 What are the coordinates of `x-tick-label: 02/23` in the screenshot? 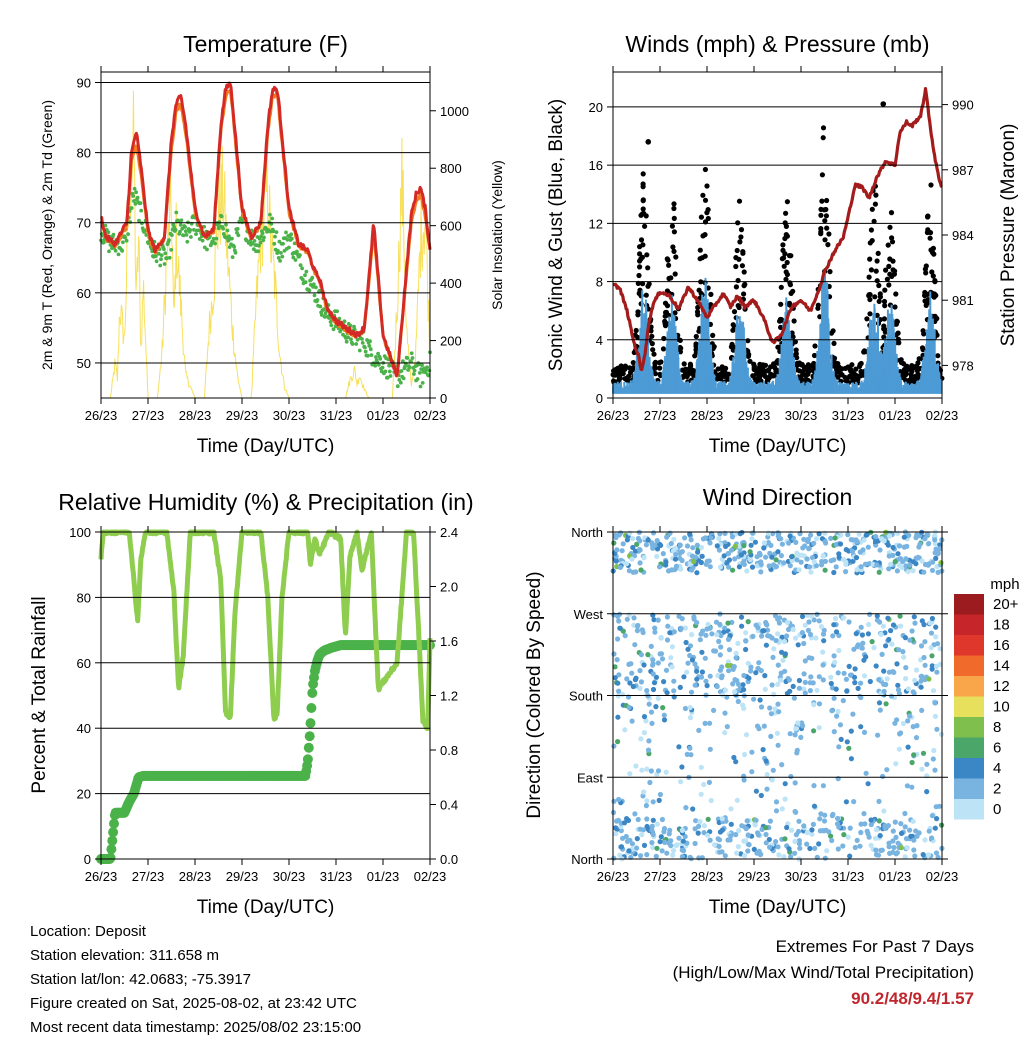 It's located at (430, 415).